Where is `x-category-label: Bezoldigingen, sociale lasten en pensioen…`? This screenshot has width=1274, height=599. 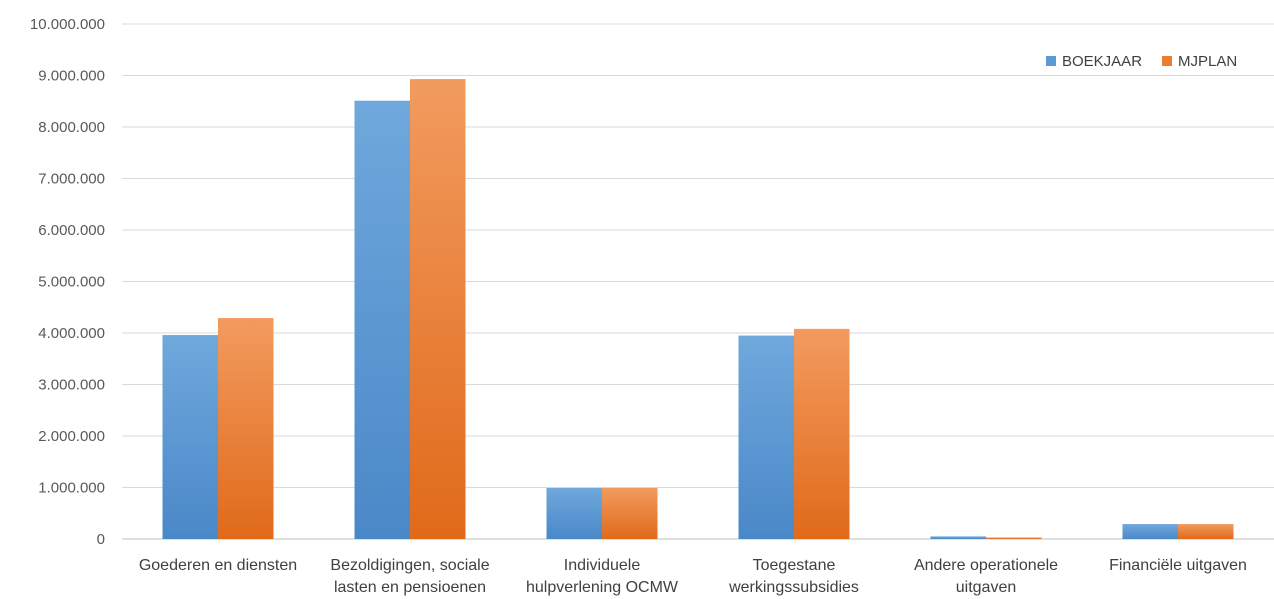
x-category-label: Bezoldigingen, sociale lasten en pensioen… is located at coordinates (409, 576).